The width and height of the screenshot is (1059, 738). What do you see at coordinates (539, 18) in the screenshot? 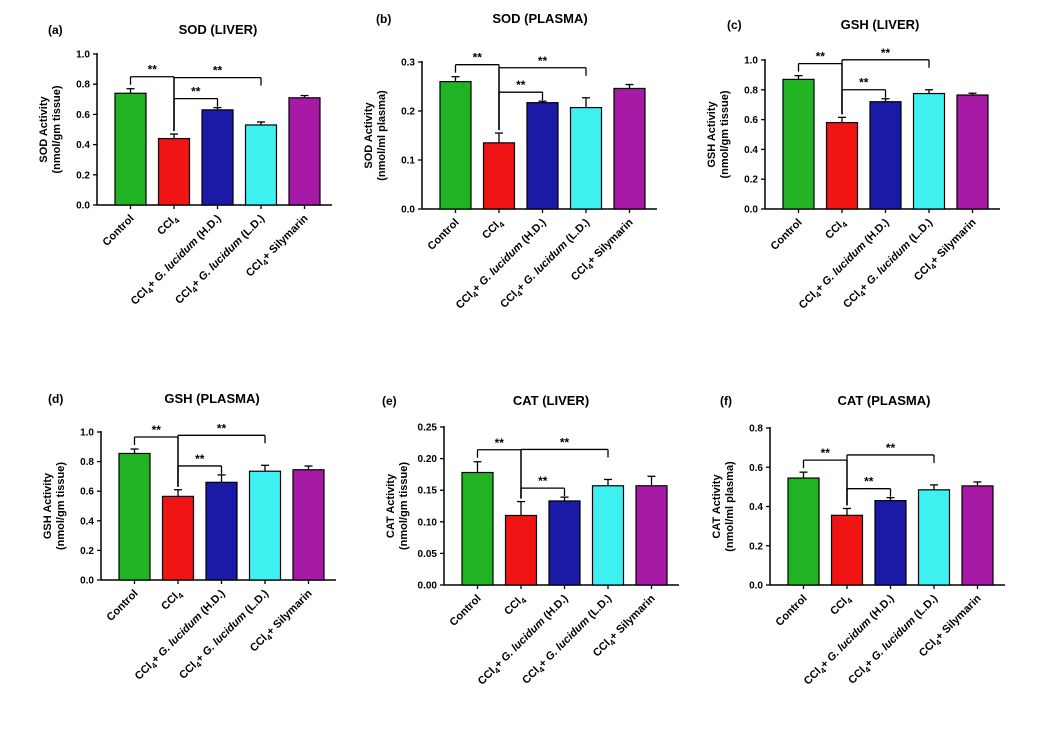
I see `chart-title: SOD (PLASMA)` at bounding box center [539, 18].